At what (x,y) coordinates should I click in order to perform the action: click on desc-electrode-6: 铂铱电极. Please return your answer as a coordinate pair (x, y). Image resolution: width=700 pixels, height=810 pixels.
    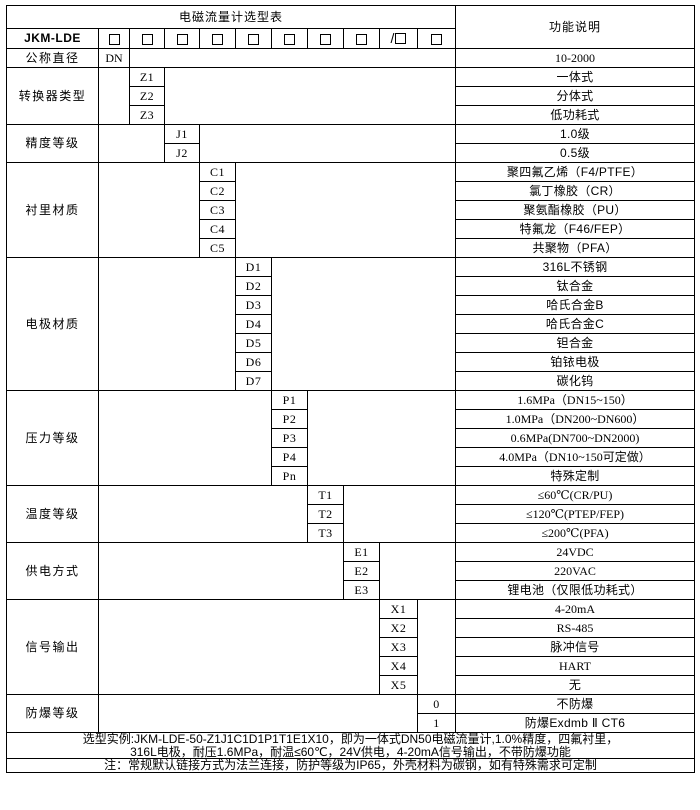
    Looking at the image, I should click on (575, 362).